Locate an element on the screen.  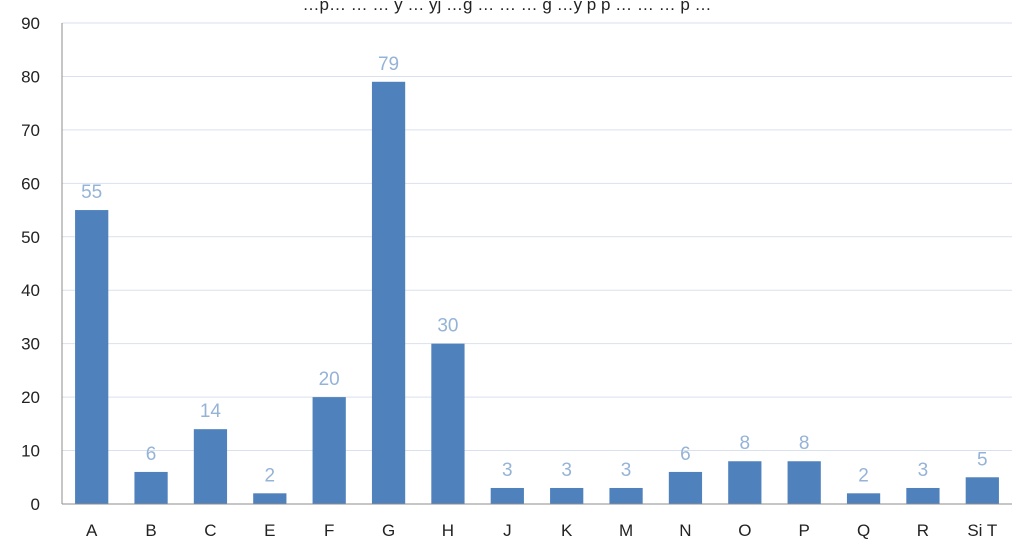
x-tick-label: K is located at coordinates (567, 530).